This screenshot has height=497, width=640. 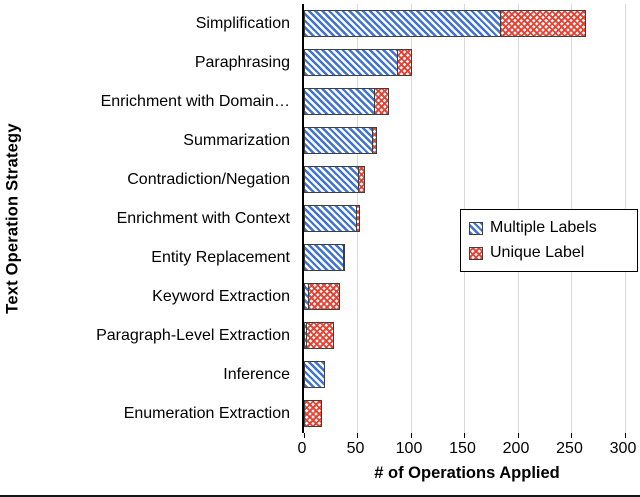 I want to click on legend-label-unique-label: Unique Label, so click(x=537, y=252).